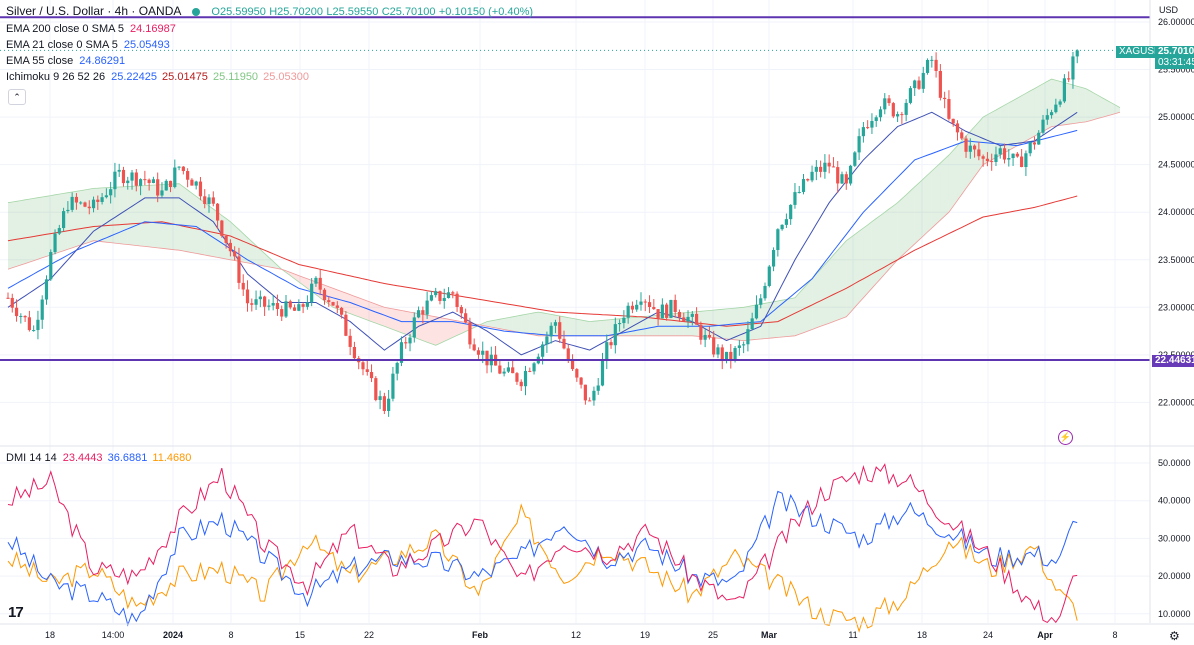  I want to click on gear-icon: ⚙, so click(1174, 636).